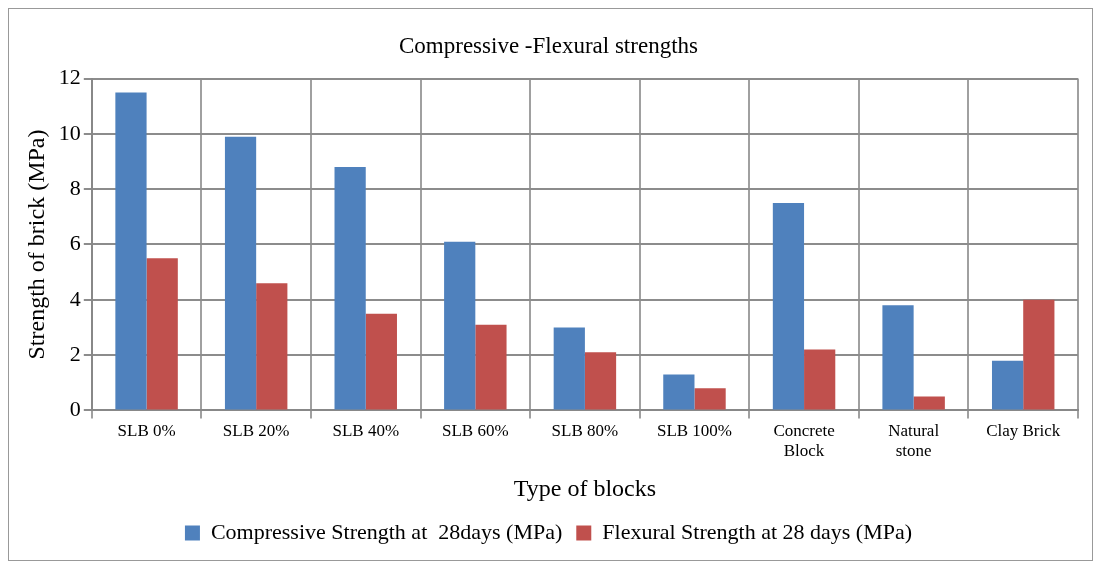 Image resolution: width=1101 pixels, height=569 pixels. Describe the element at coordinates (75, 409) in the screenshot. I see `y-tick-label: 0` at that location.